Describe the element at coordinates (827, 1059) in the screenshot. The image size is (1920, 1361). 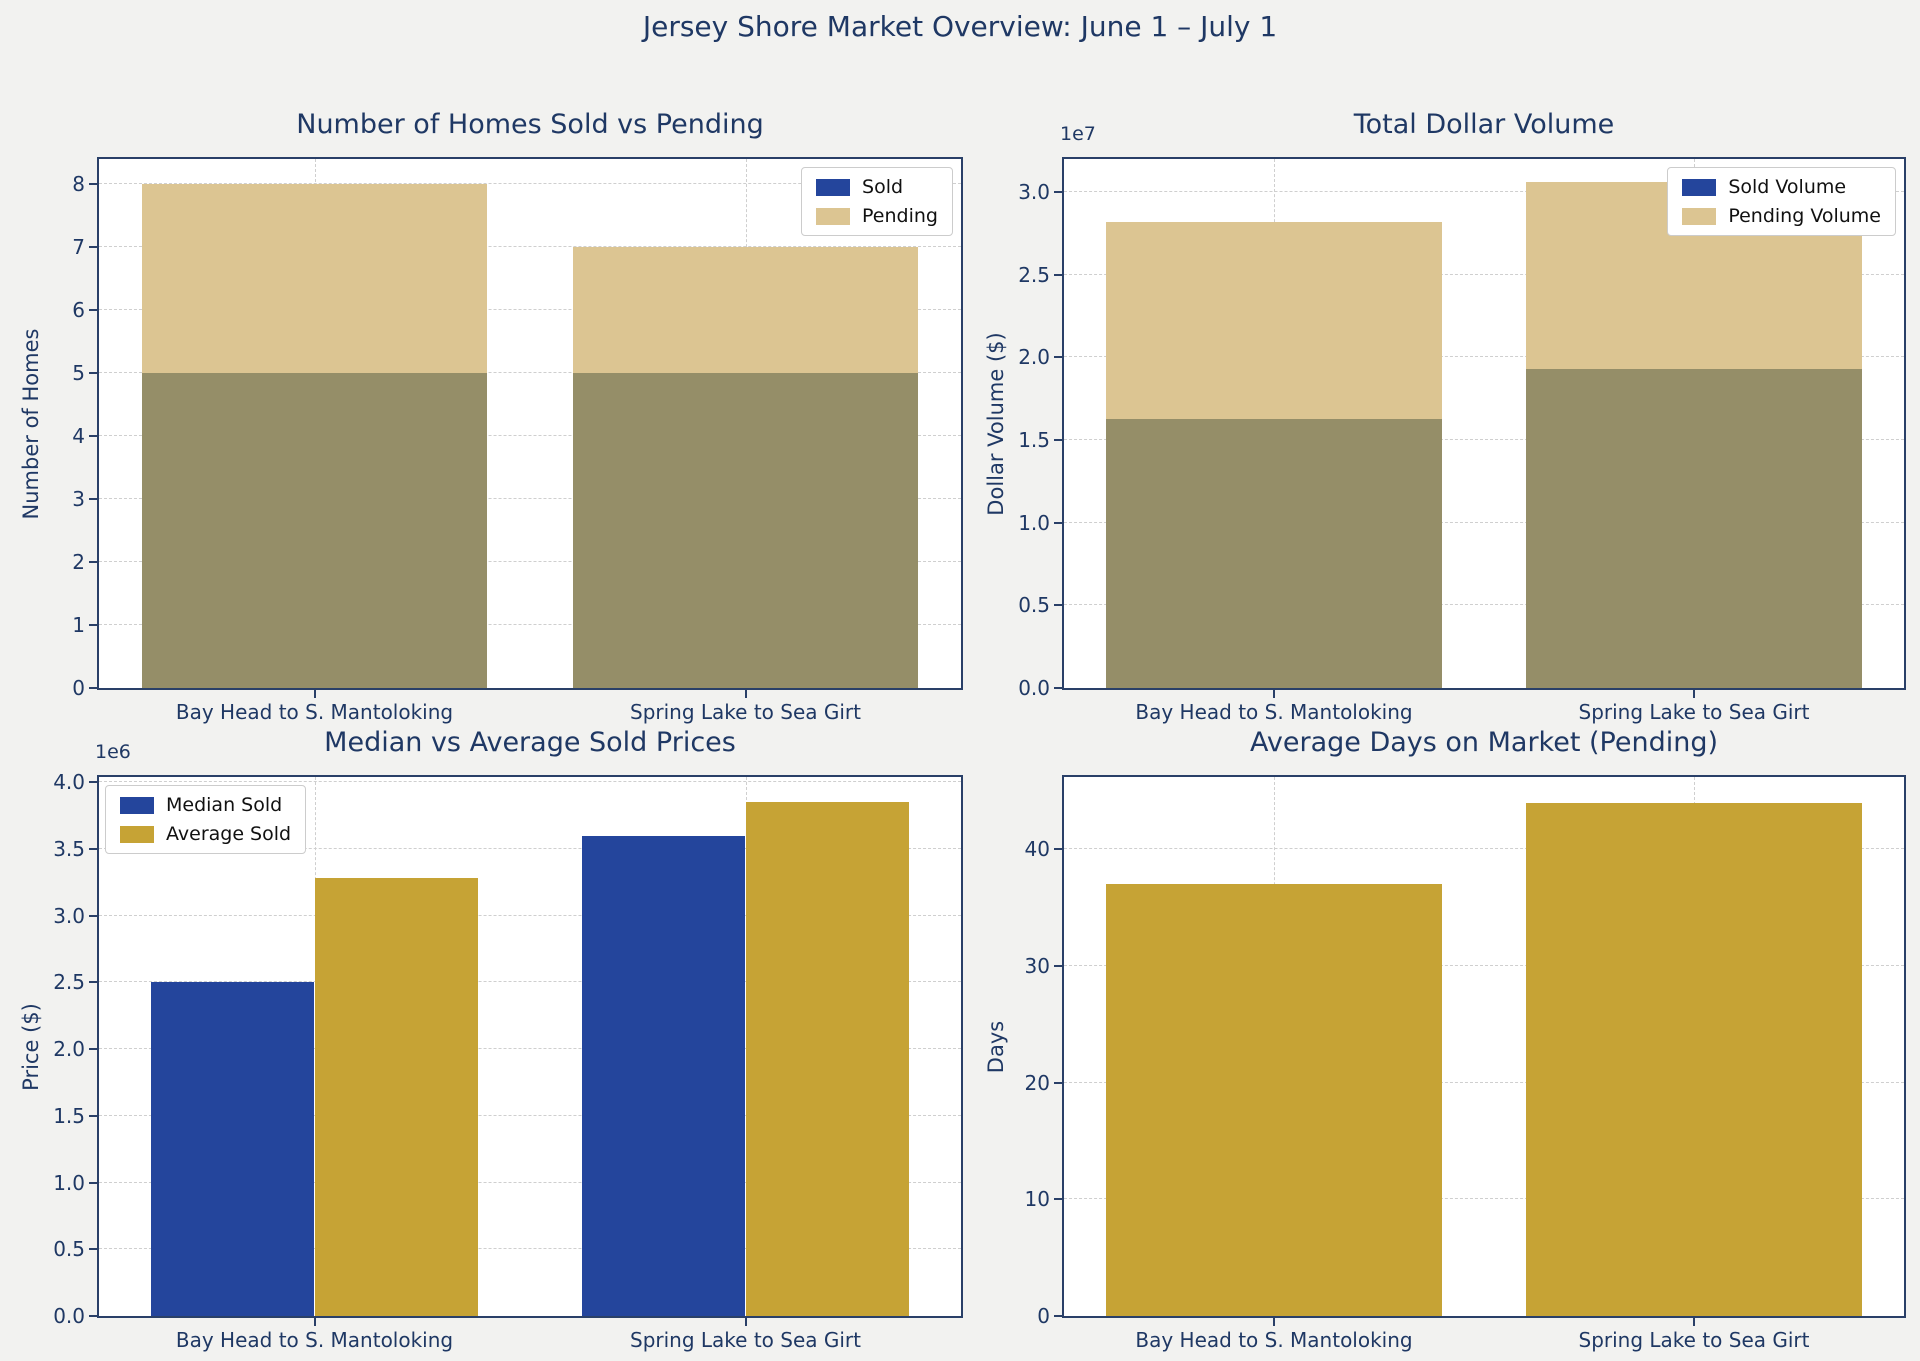
I see `bar-average-sold` at that location.